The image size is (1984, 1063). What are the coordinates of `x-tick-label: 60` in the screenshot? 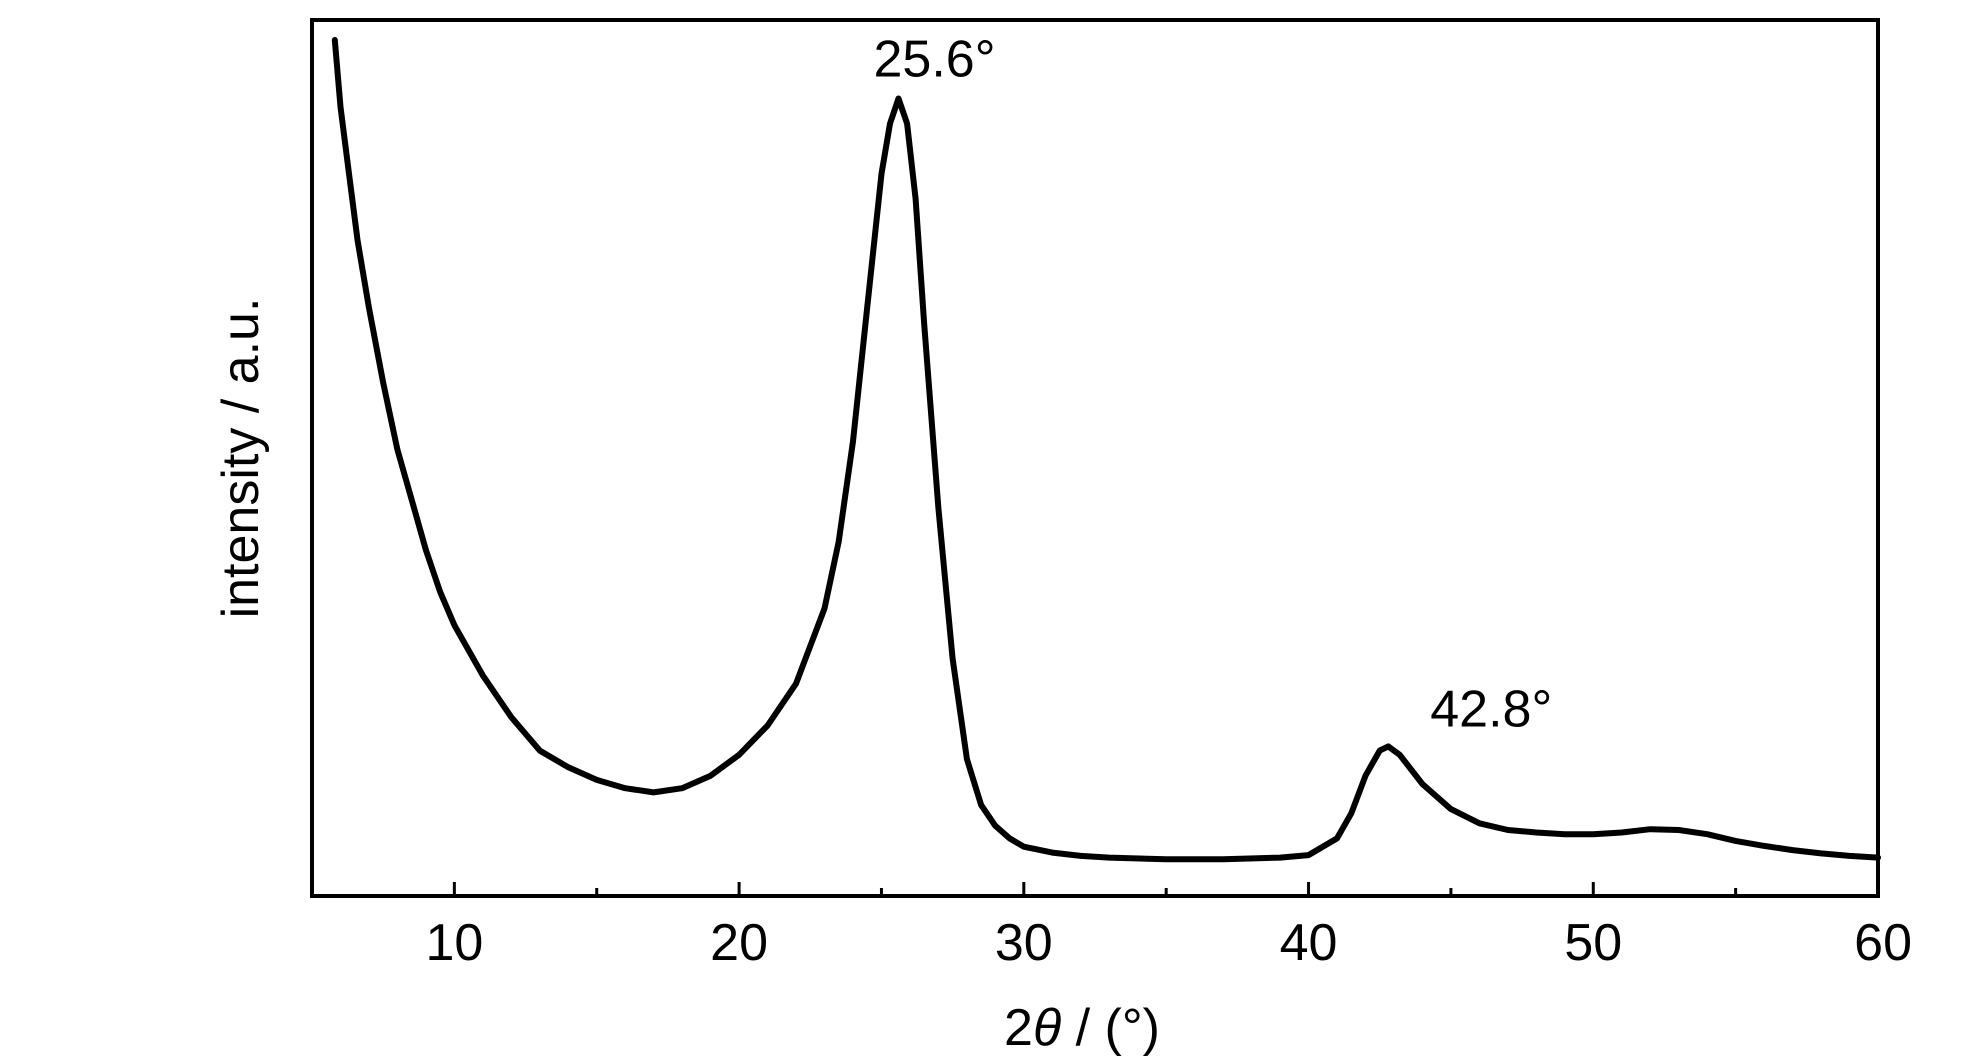 It's located at (1883, 943).